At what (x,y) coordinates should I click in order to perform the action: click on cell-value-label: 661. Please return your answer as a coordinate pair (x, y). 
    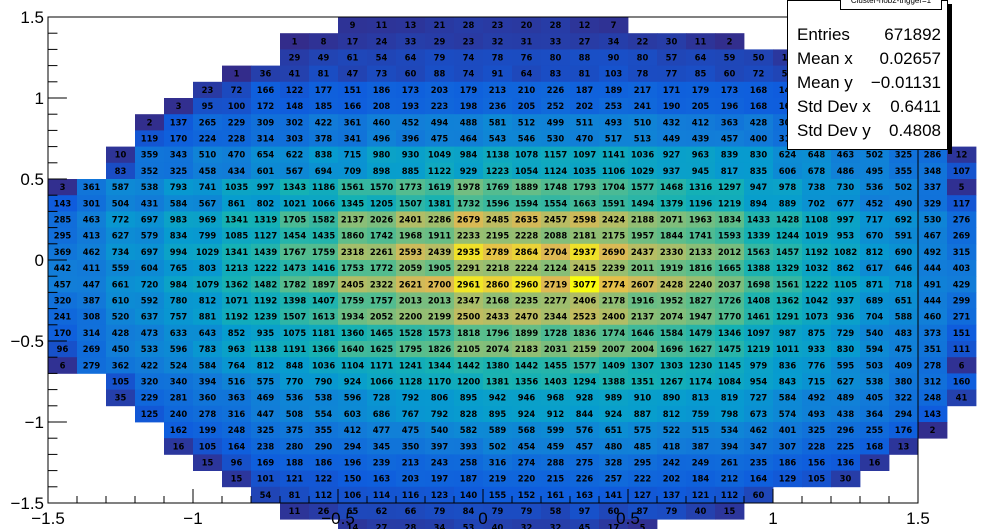
    Looking at the image, I should click on (121, 284).